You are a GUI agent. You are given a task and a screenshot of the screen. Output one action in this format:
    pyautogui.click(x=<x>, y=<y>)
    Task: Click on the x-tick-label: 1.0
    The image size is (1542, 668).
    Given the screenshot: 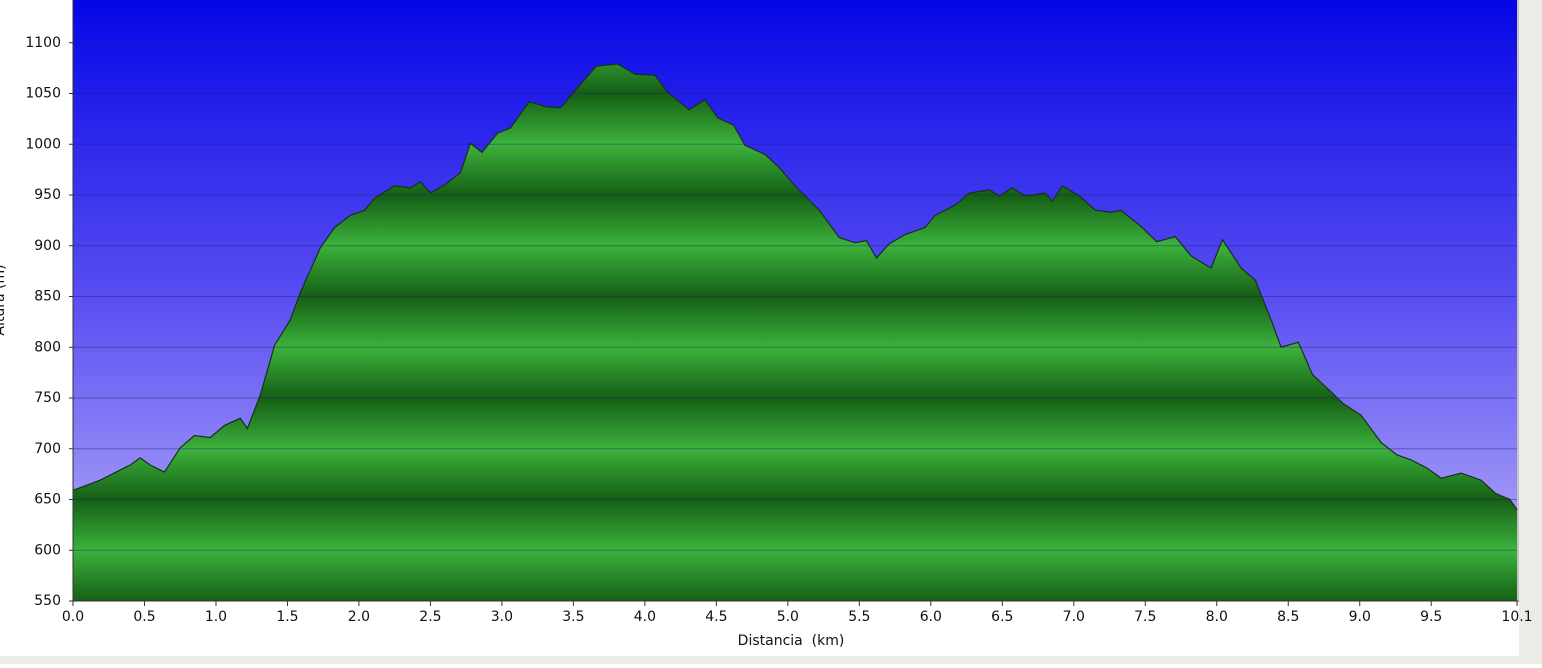 What is the action you would take?
    pyautogui.click(x=216, y=617)
    